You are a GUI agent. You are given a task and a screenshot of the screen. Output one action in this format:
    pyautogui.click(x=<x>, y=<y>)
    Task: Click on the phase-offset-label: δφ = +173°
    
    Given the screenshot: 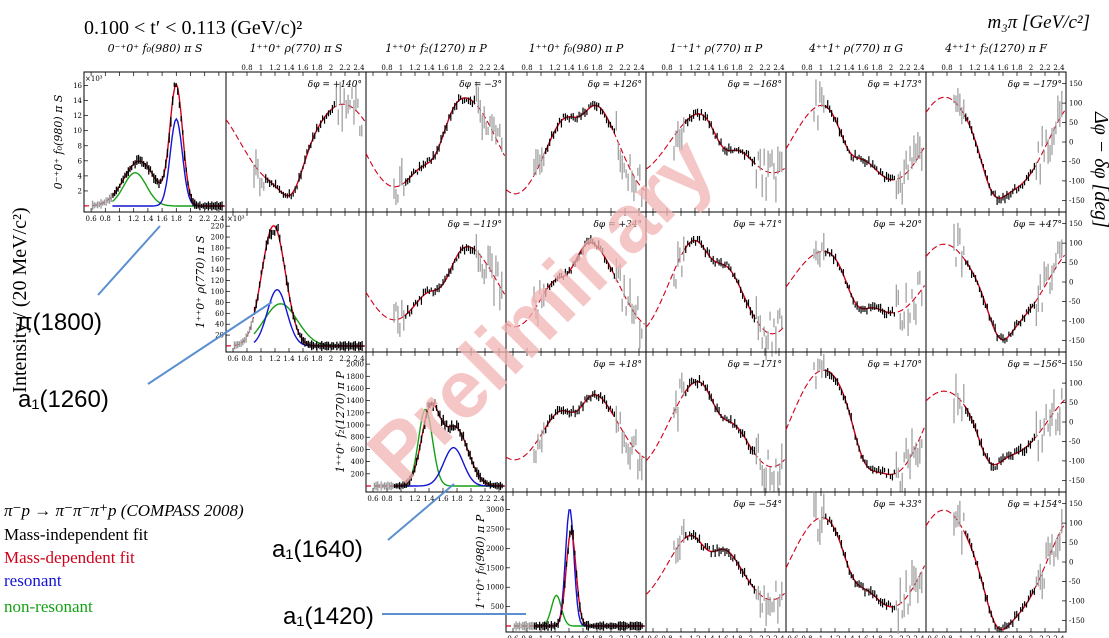 What is the action you would take?
    pyautogui.click(x=895, y=85)
    